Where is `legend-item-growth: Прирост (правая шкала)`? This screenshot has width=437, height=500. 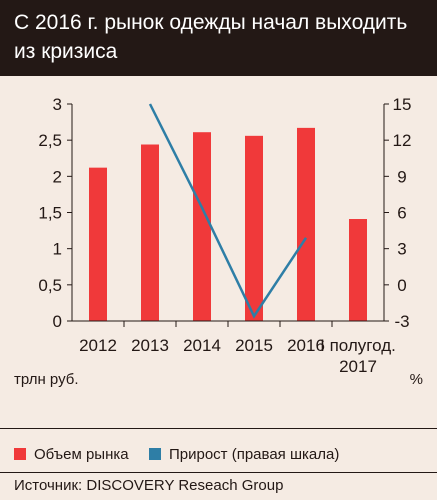
legend-item-growth: Прирост (правая шкала) is located at coordinates (244, 454).